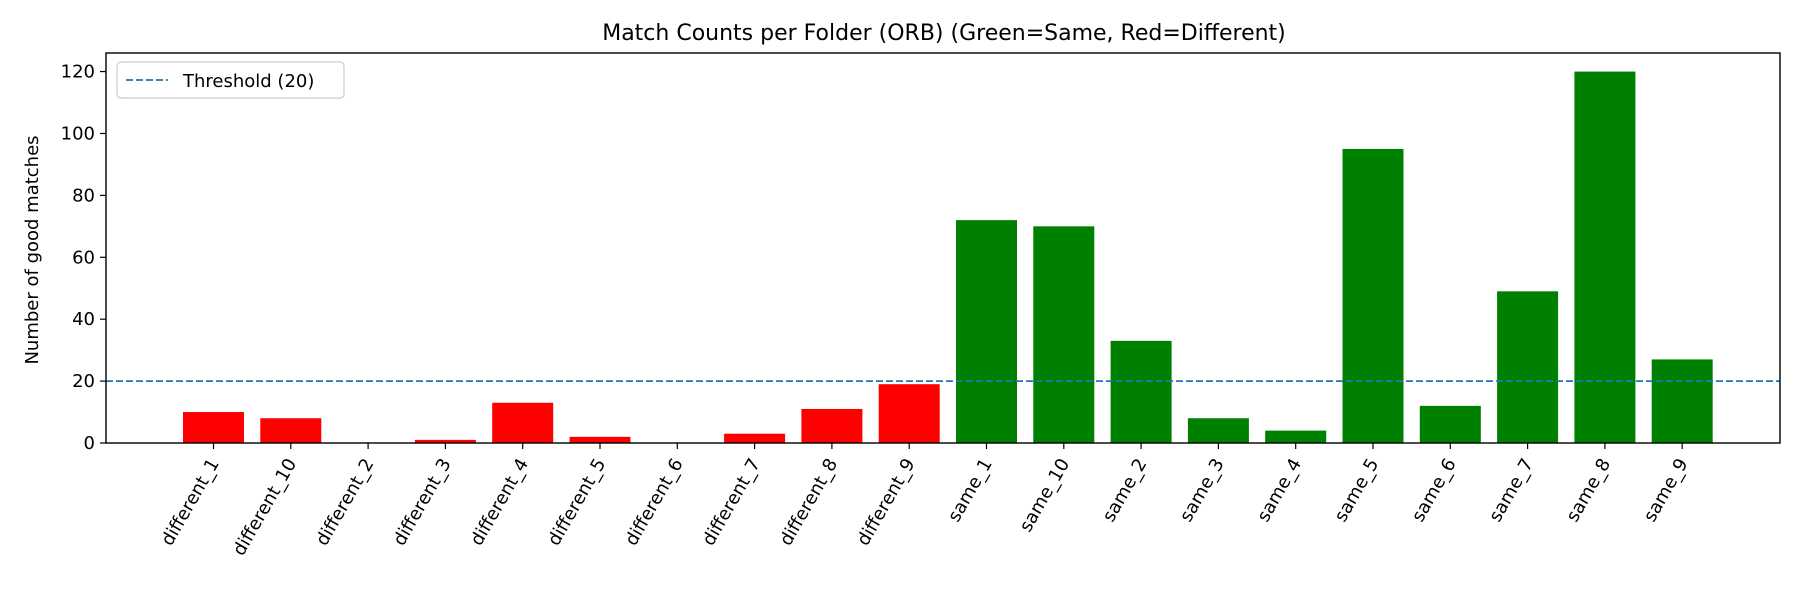 Image resolution: width=1800 pixels, height=600 pixels. I want to click on x-tick-label: different_2, so click(345, 502).